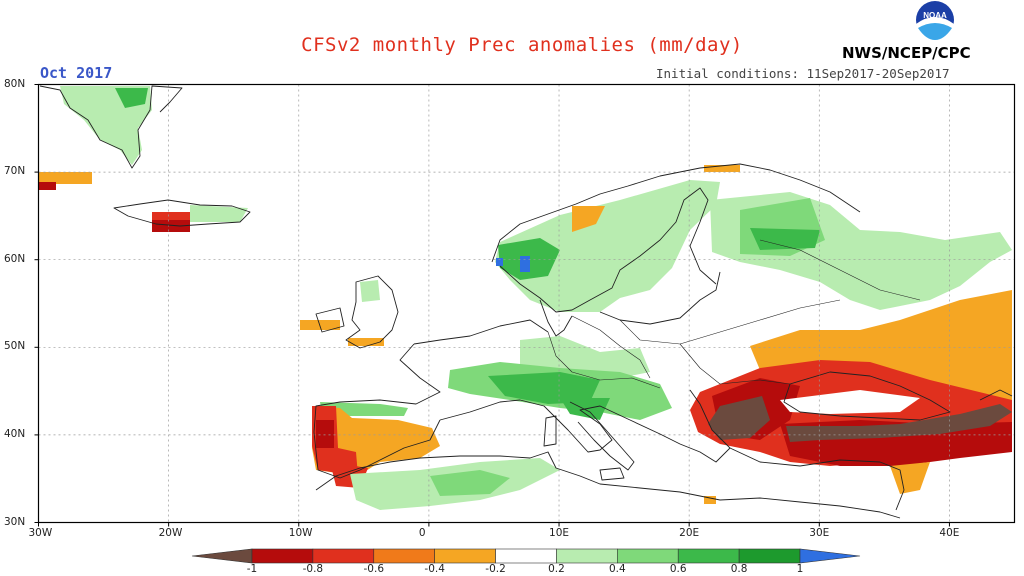  What do you see at coordinates (617, 569) in the screenshot?
I see `colorbar-label: 0.4` at bounding box center [617, 569].